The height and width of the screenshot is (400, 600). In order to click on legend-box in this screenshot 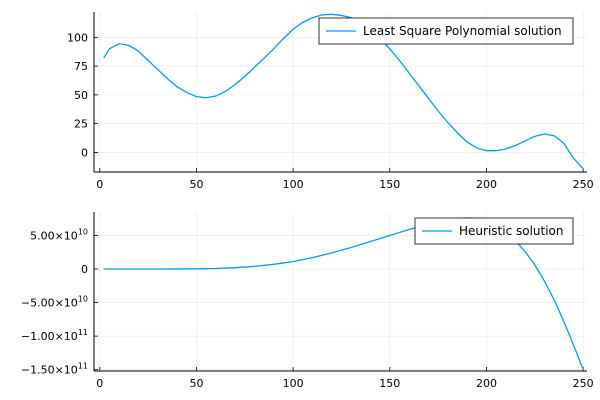, I will do `click(446, 31)`.